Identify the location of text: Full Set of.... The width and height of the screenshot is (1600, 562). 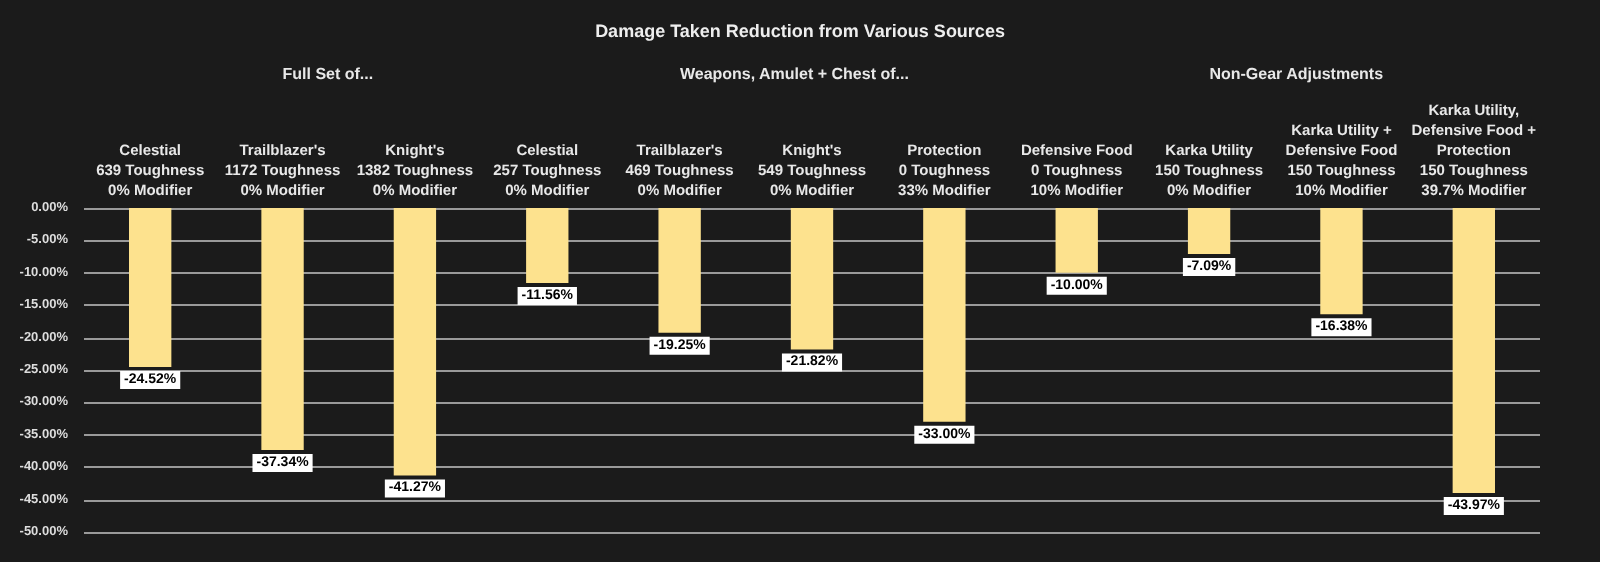
(328, 74).